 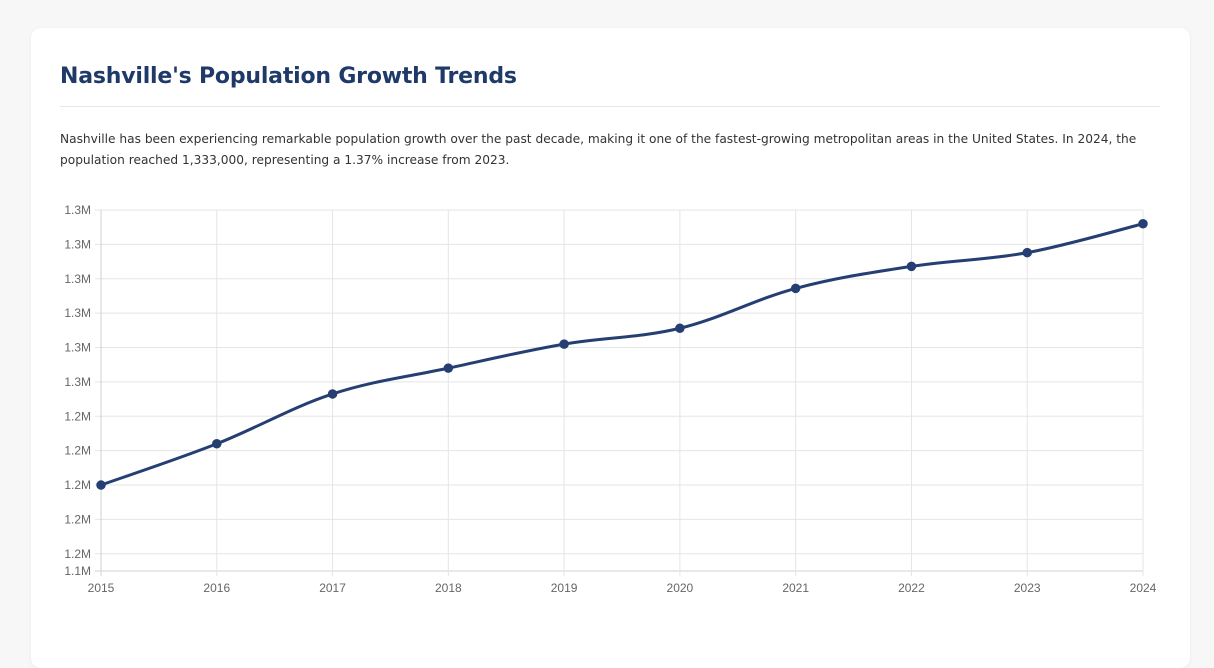 What do you see at coordinates (217, 444) in the screenshot?
I see `data-point-2016` at bounding box center [217, 444].